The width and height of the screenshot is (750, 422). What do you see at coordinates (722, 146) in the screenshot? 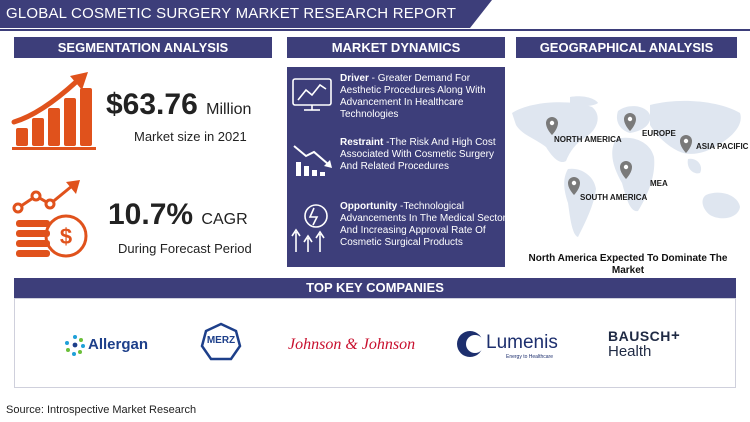
I see `region-asia-pacific: ASIA PACIFIC` at bounding box center [722, 146].